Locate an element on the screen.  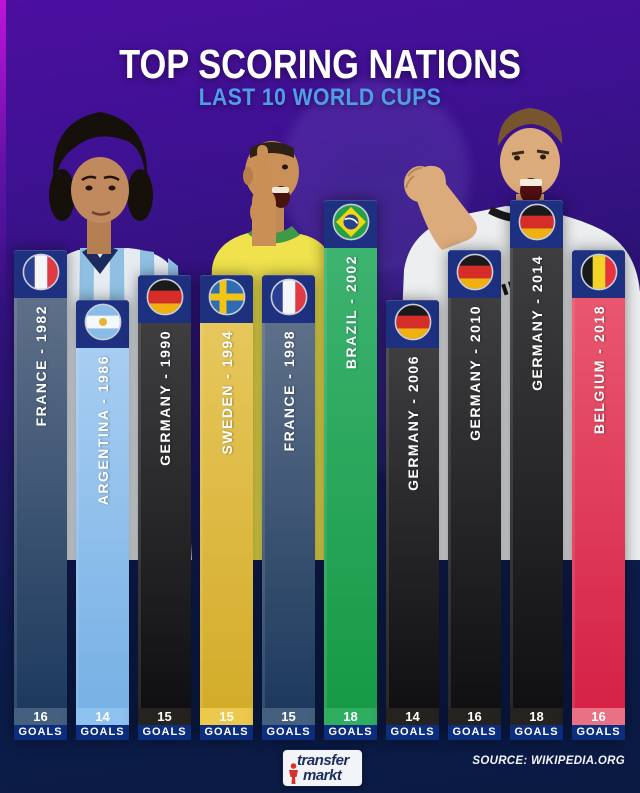
bar-label: FRANCE - 1998 is located at coordinates (288, 391).